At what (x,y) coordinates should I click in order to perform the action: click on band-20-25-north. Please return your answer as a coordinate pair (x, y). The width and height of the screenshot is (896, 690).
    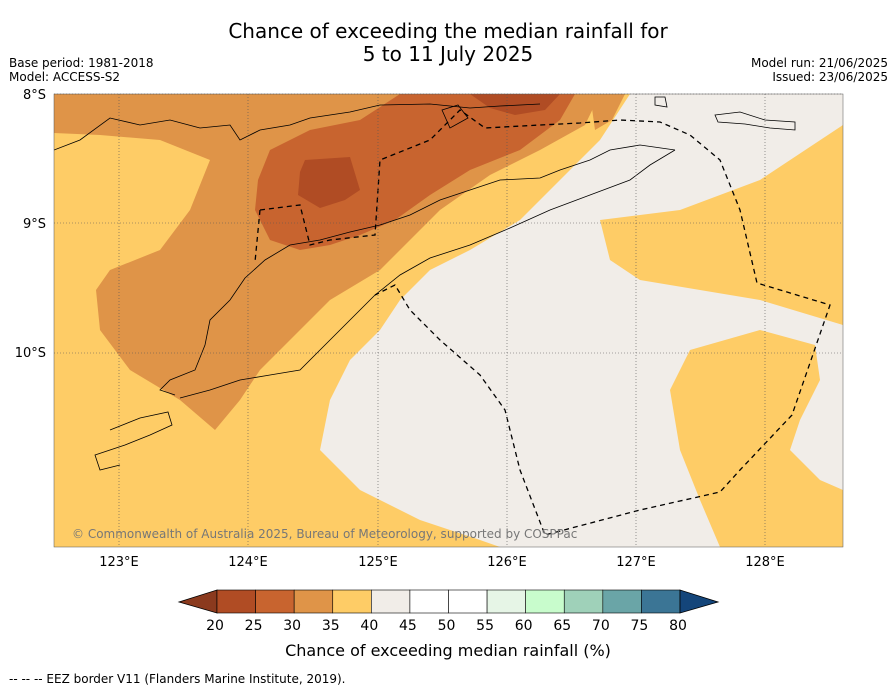
    Looking at the image, I should click on (515, 104).